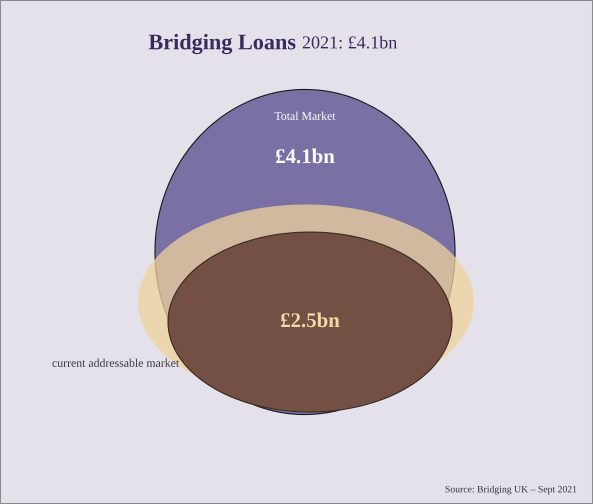  I want to click on text: Bridging Loans, so click(222, 44).